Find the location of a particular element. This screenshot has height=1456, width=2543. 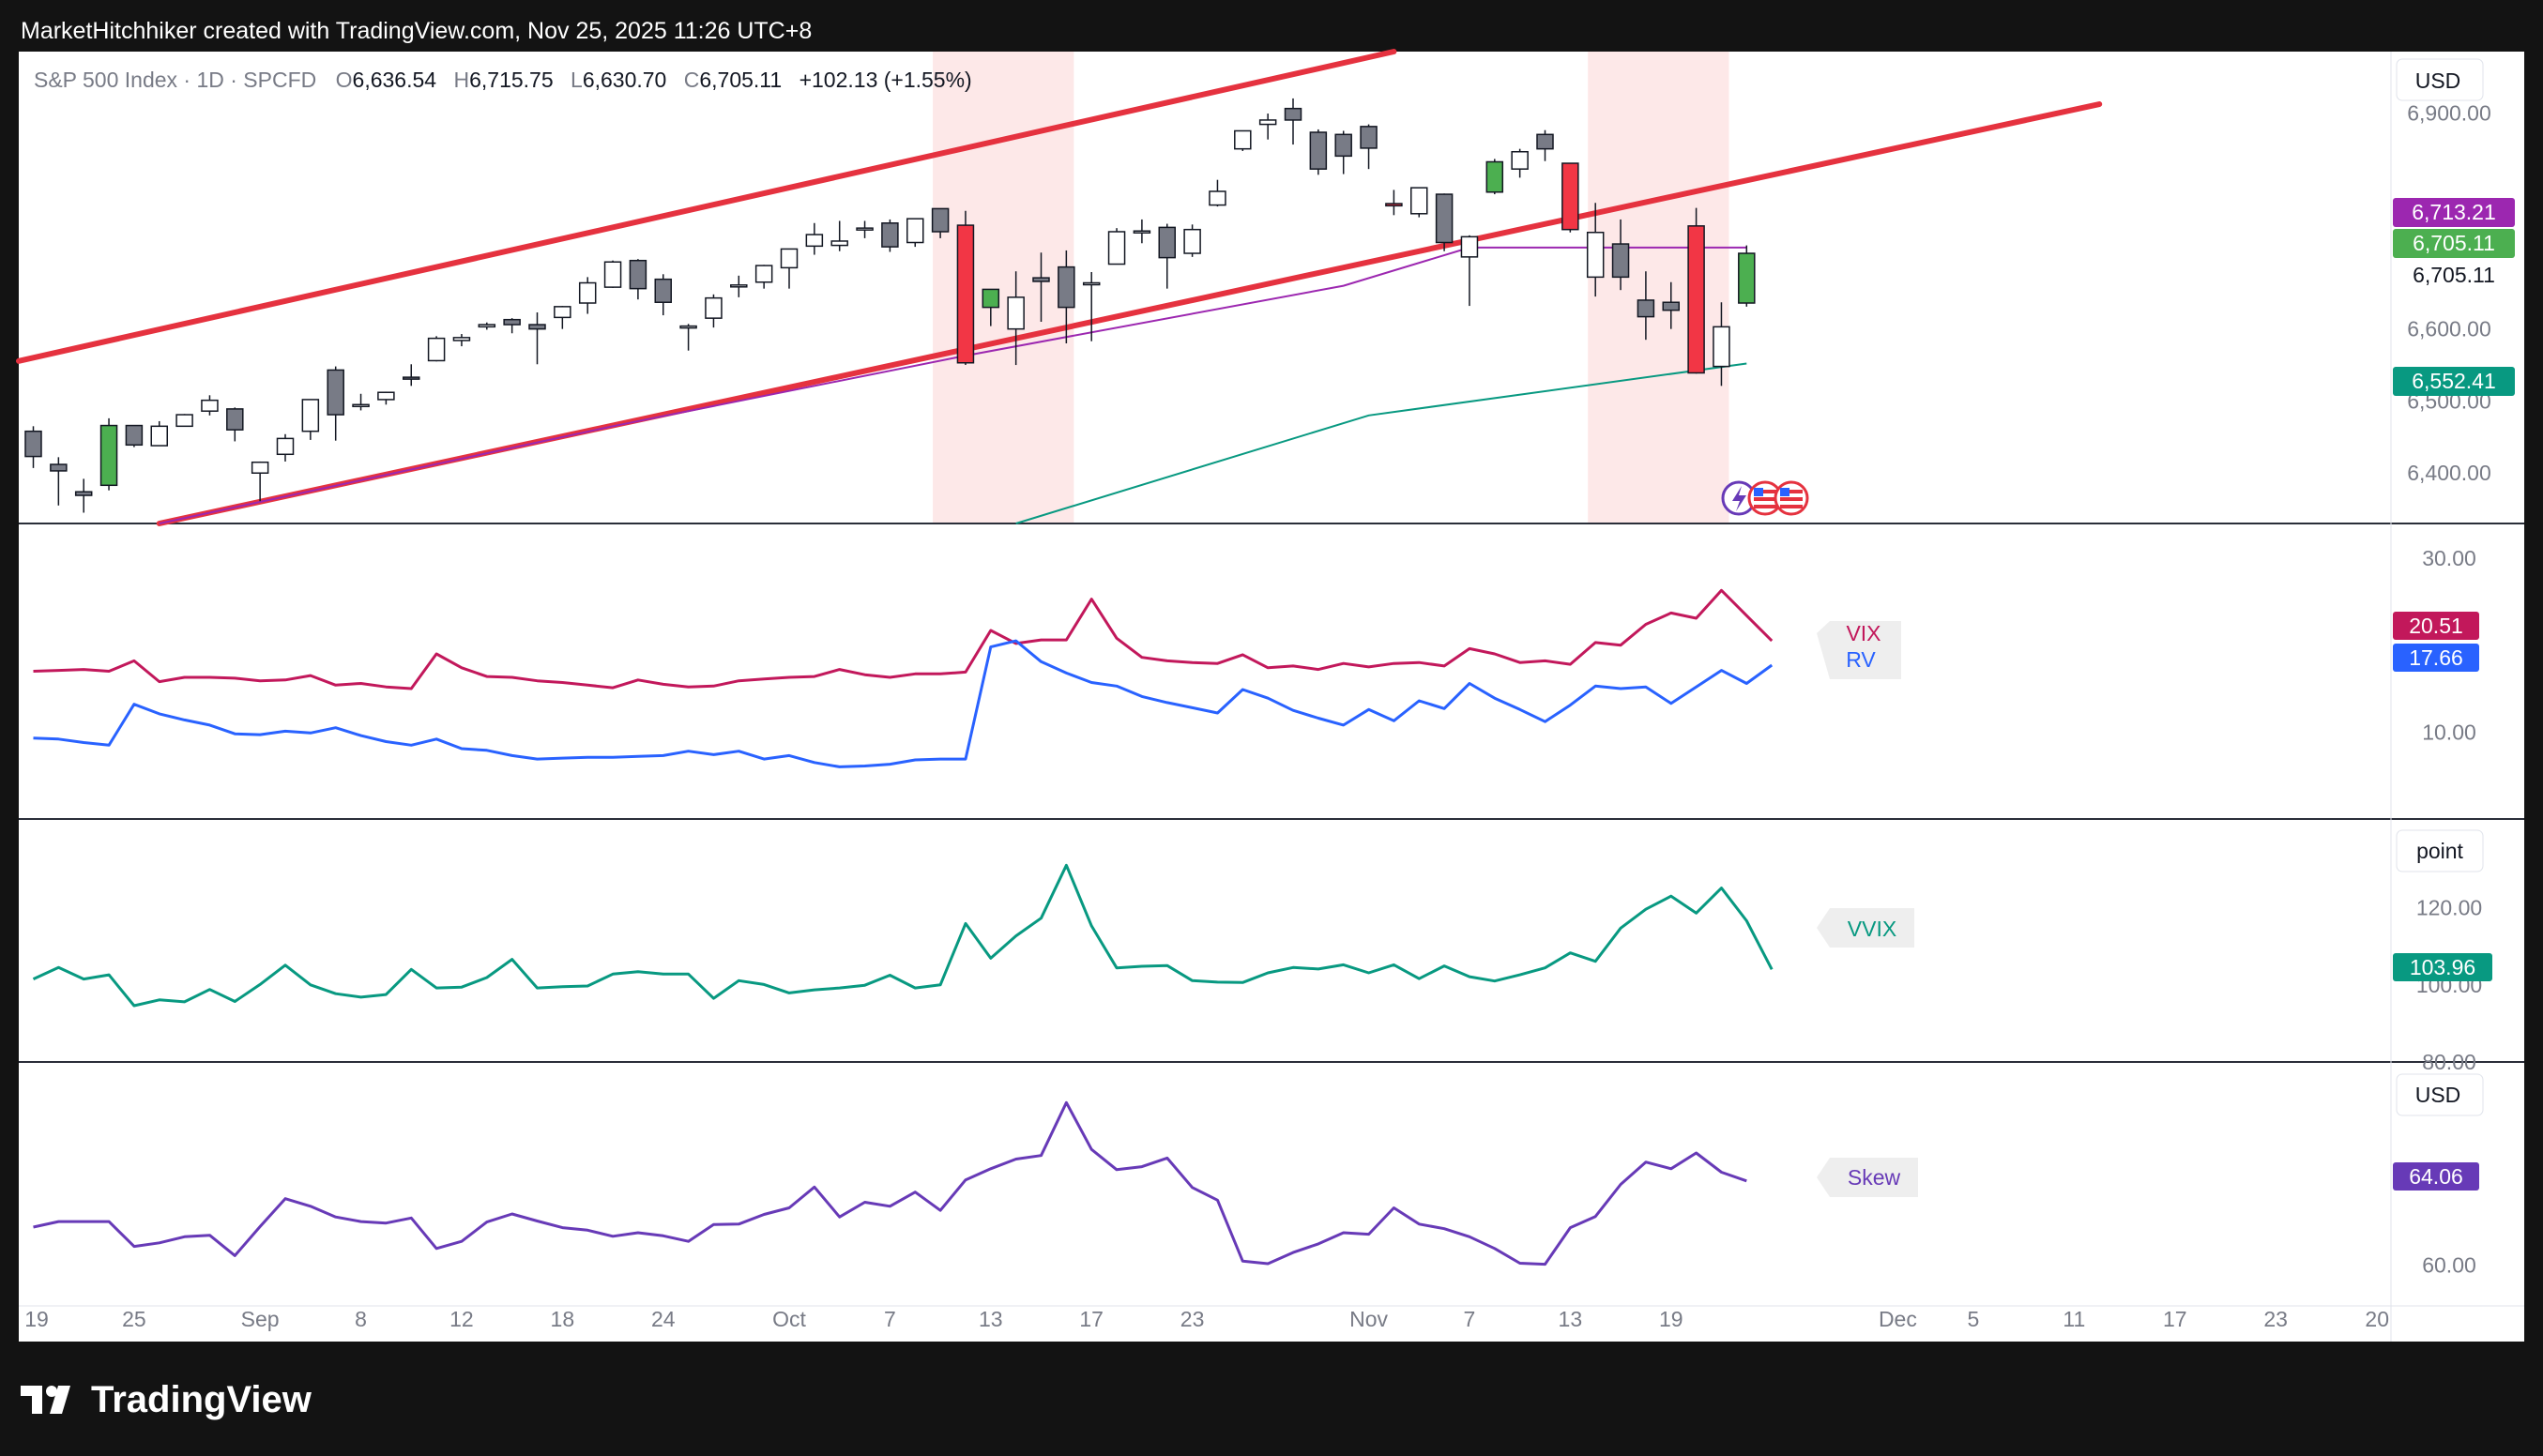

series-tag-vvix: VVIX is located at coordinates (1865, 928).